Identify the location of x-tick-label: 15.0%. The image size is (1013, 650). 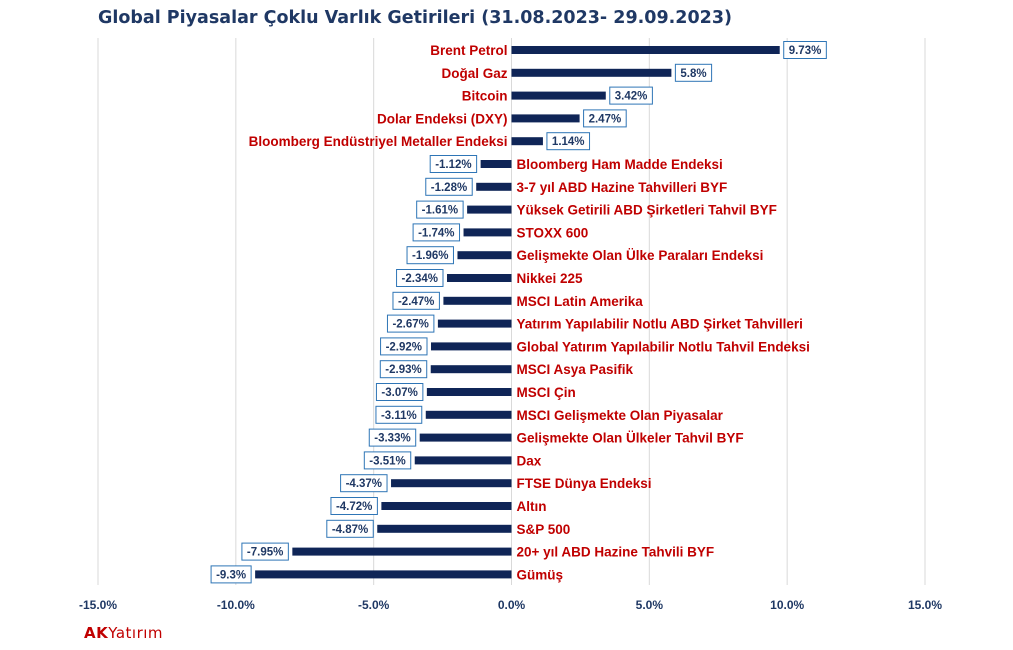
(925, 605).